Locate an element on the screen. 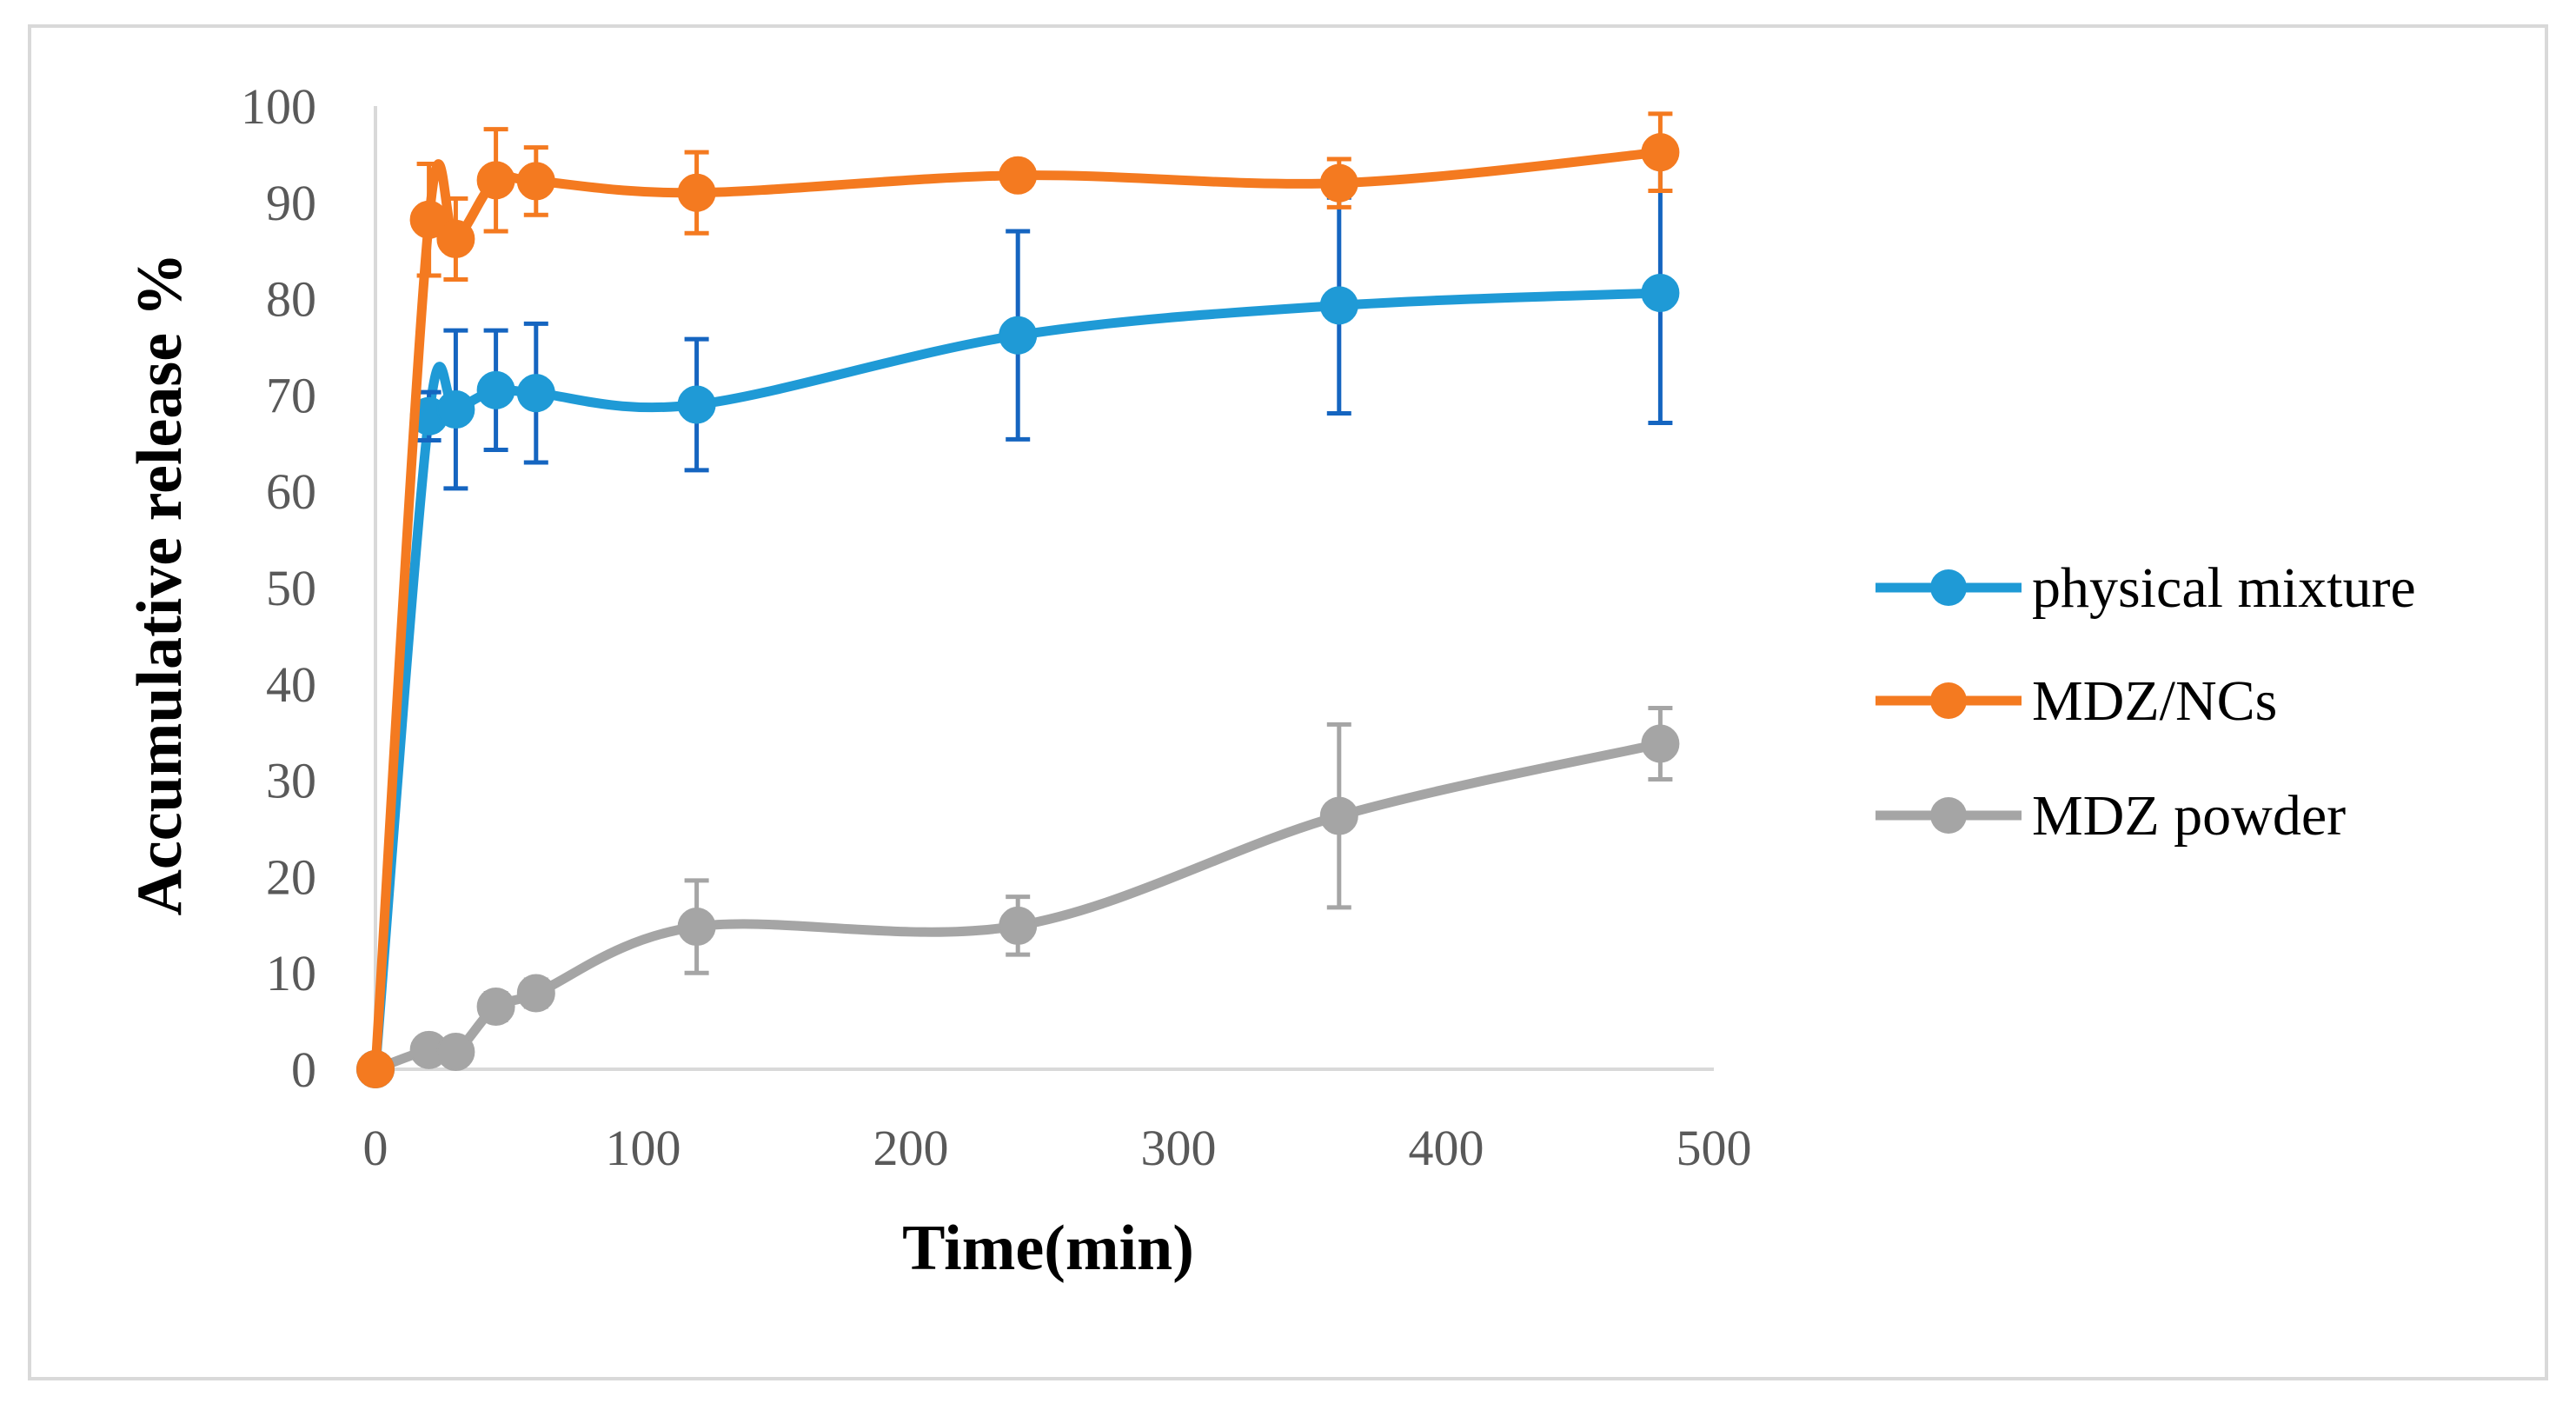 The height and width of the screenshot is (1410, 2576). y-tick-label: 20 is located at coordinates (291, 877).